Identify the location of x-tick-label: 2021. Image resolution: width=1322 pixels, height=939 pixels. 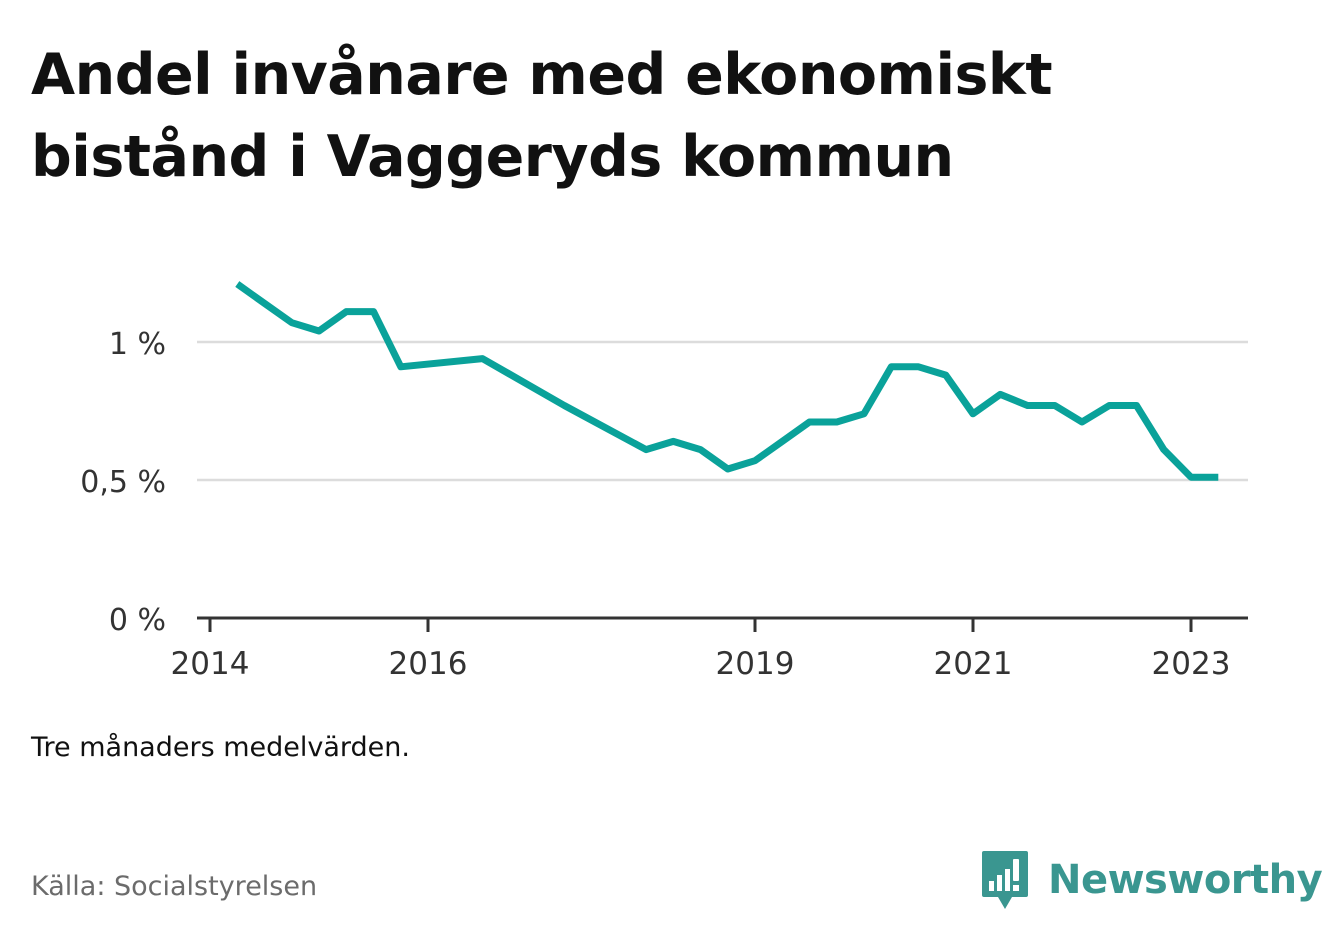
(973, 664).